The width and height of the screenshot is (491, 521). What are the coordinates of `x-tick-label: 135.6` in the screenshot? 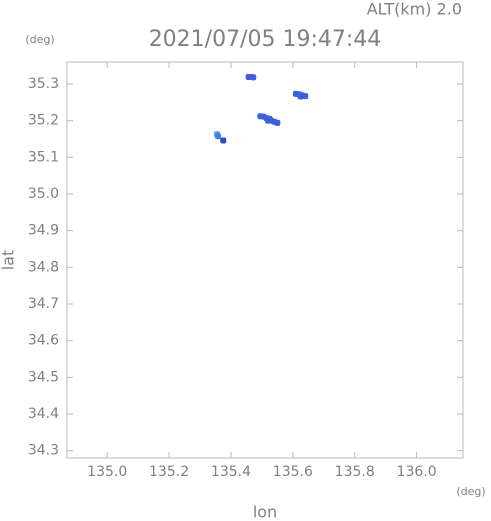 It's located at (293, 472).